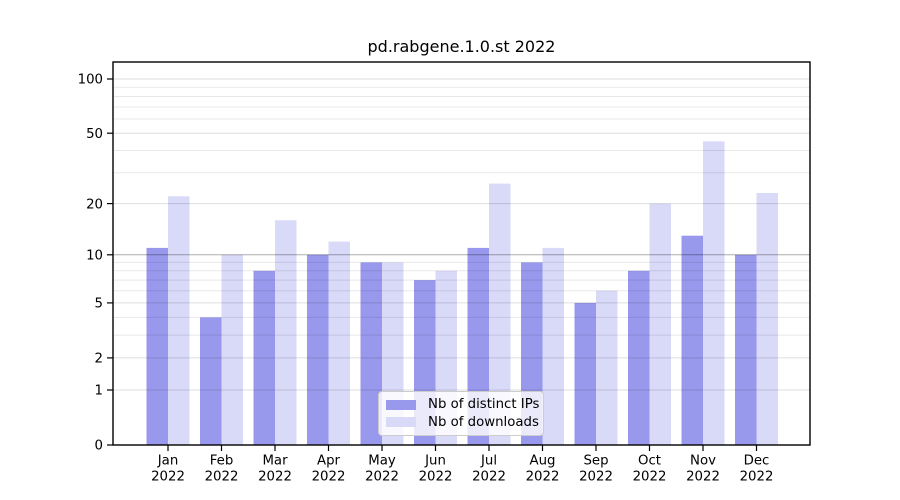 The image size is (900, 500). I want to click on x-tick-label-oct-year: 2022, so click(650, 477).